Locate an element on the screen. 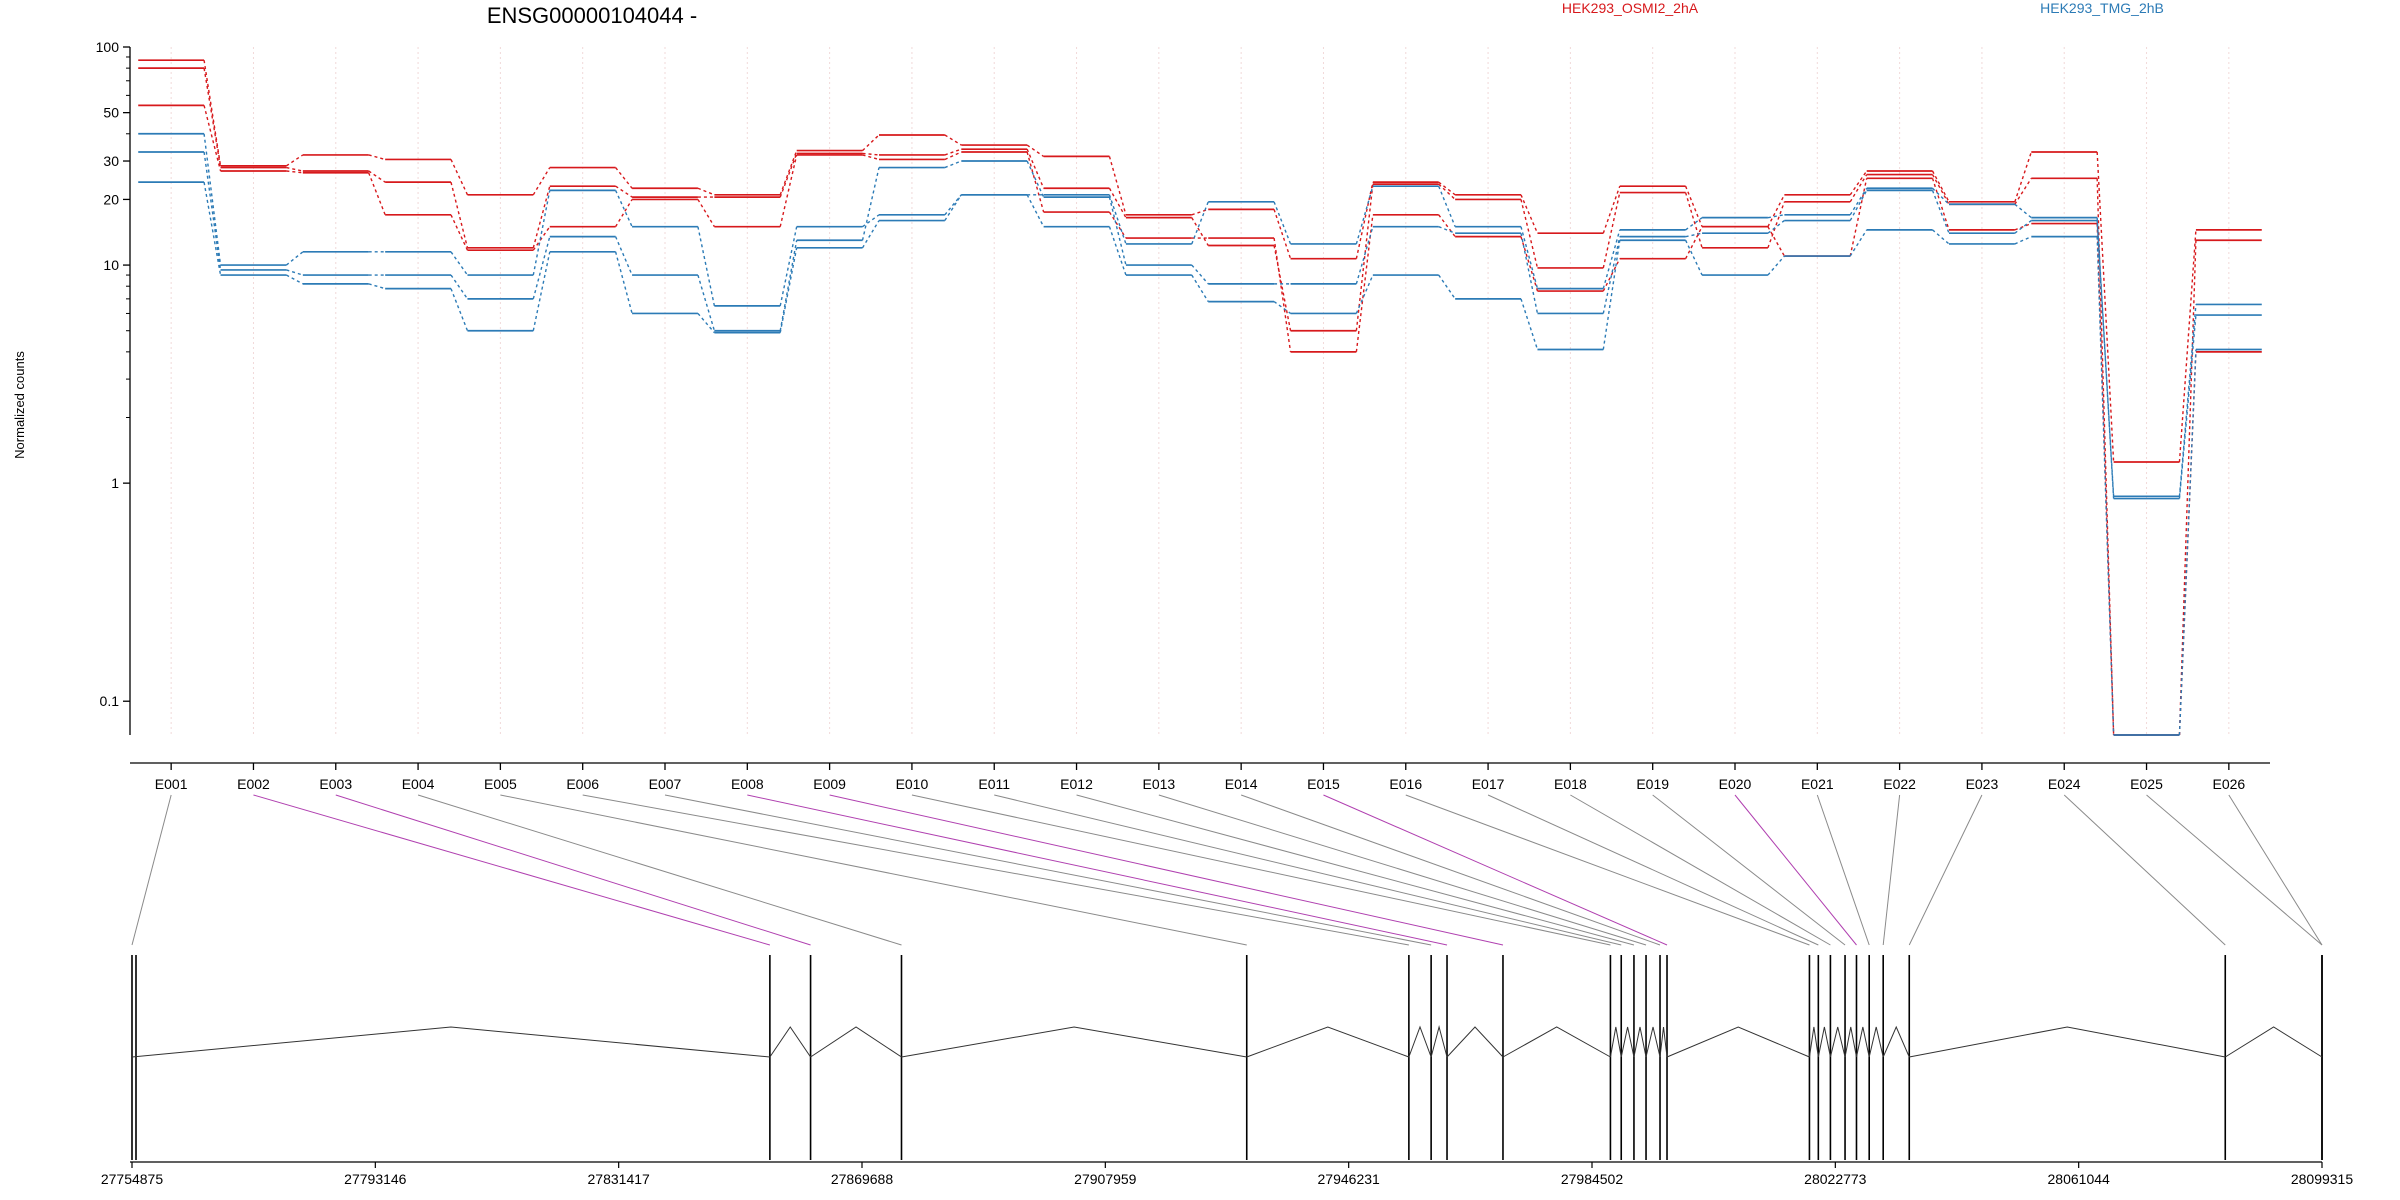  exon-connectors is located at coordinates (1227, 870).